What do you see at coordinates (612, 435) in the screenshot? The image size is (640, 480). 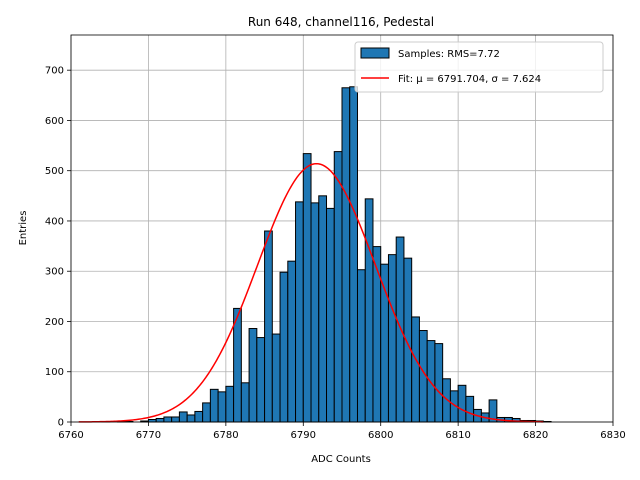 I see `x-tick-label: 6830` at bounding box center [612, 435].